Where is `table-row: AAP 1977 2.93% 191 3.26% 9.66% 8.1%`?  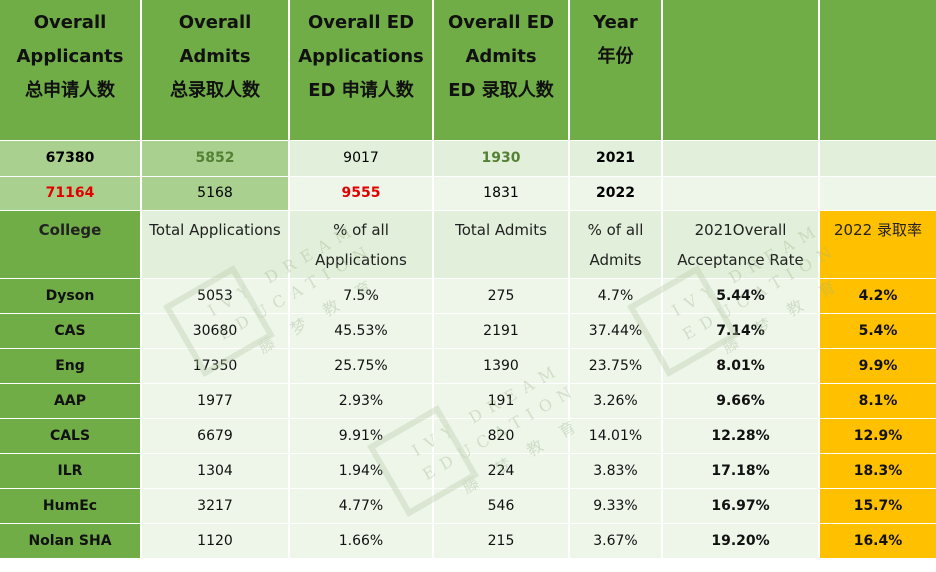
table-row: AAP 1977 2.93% 191 3.26% 9.66% 8.1% is located at coordinates (468, 401).